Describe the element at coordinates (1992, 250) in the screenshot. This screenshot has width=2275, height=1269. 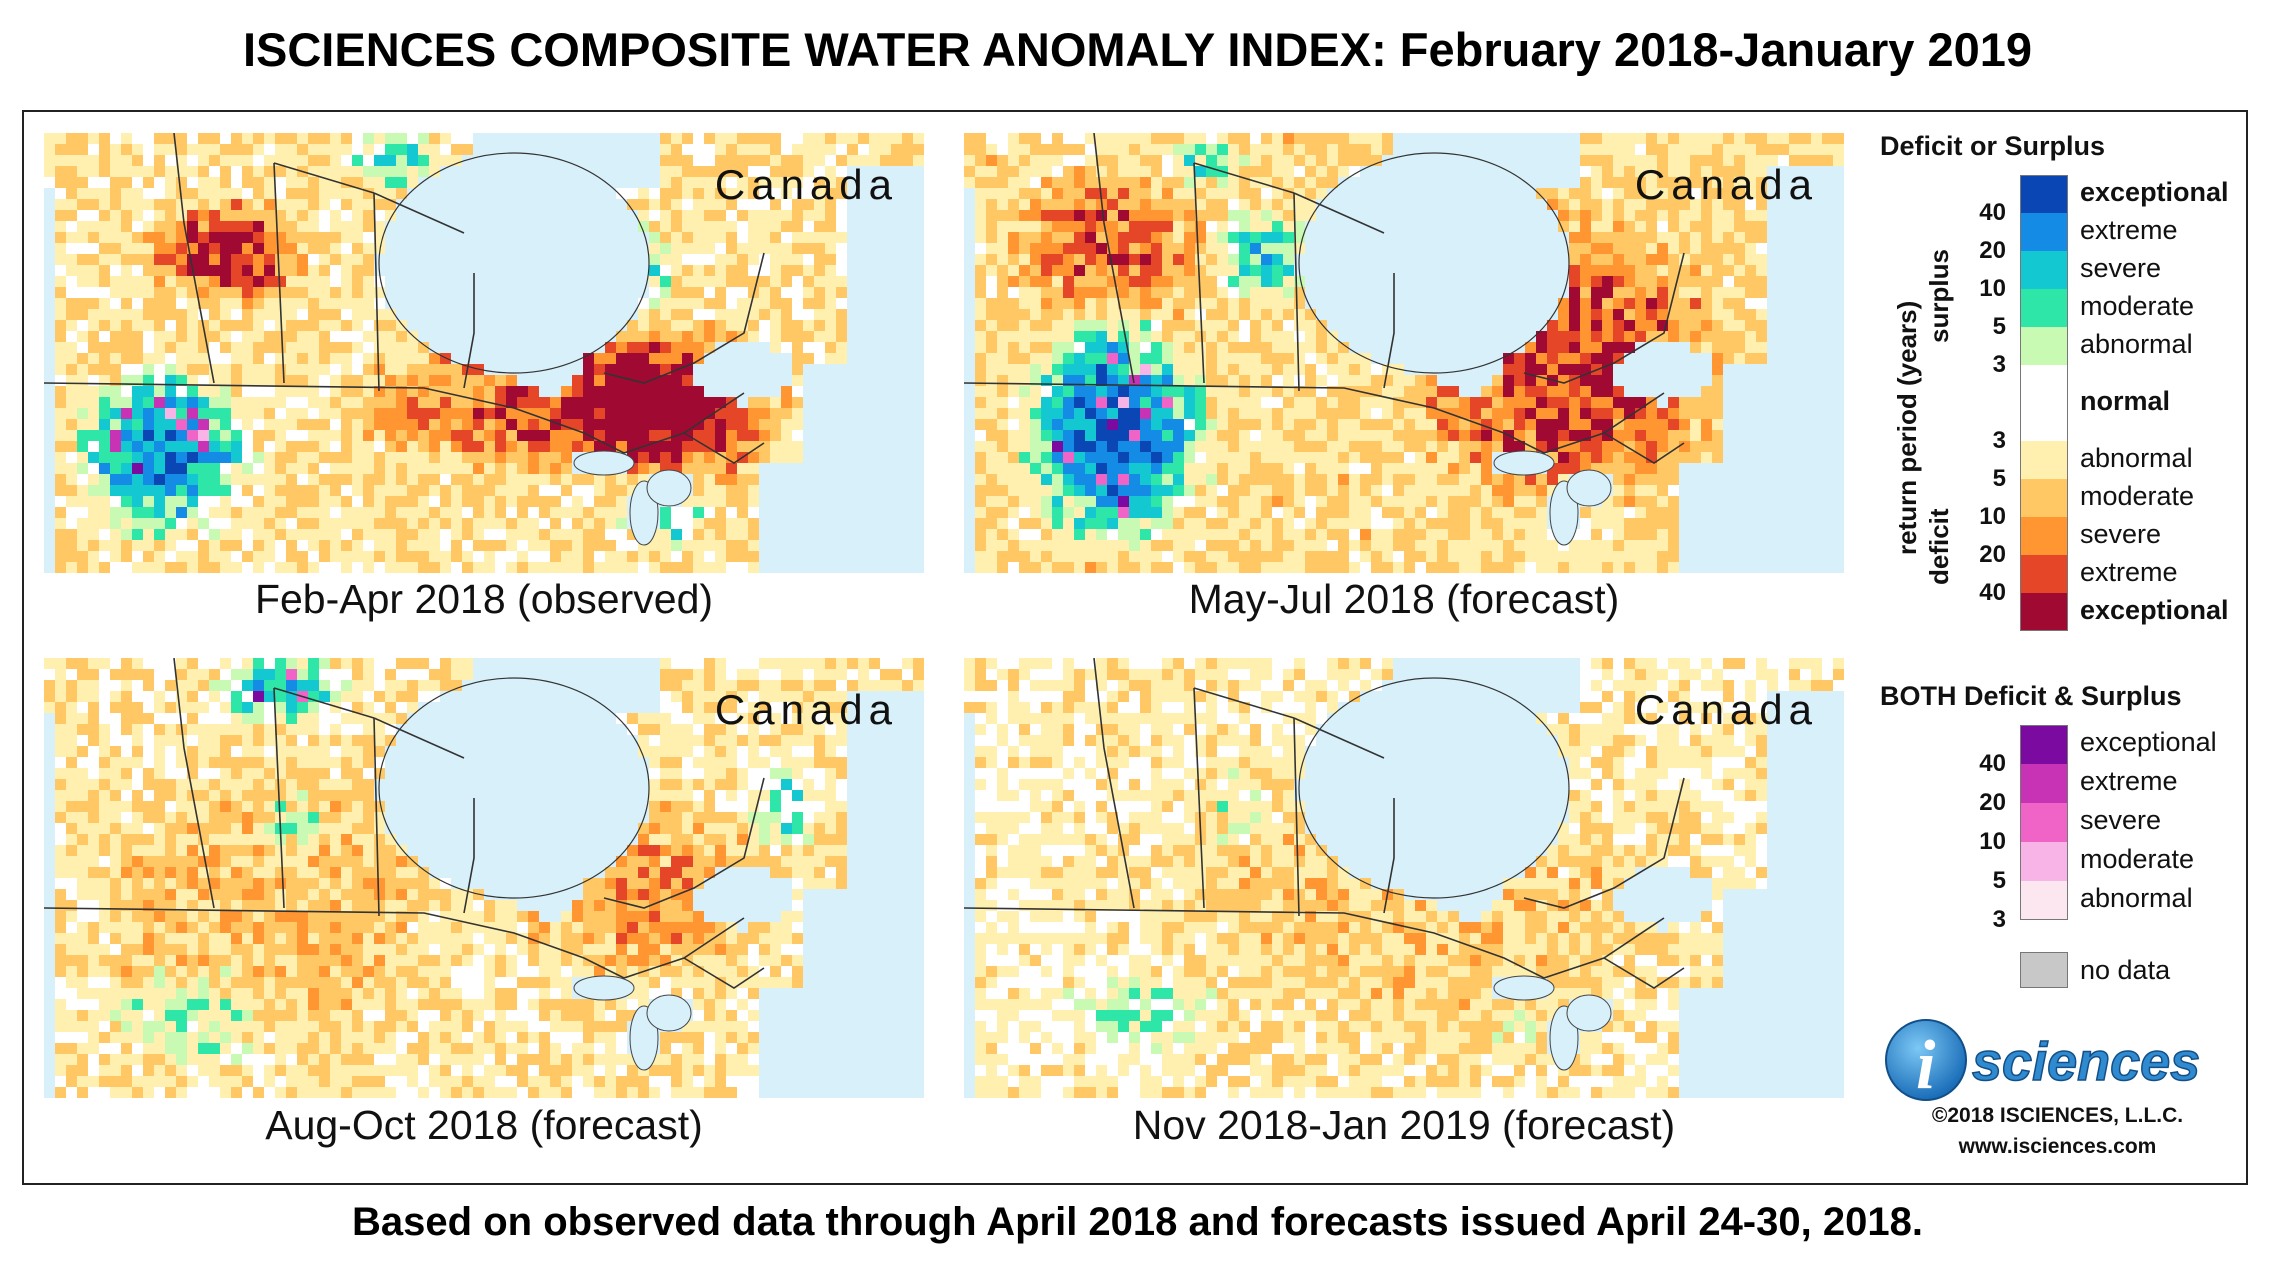
I see `legend-number-surplus: 20` at that location.